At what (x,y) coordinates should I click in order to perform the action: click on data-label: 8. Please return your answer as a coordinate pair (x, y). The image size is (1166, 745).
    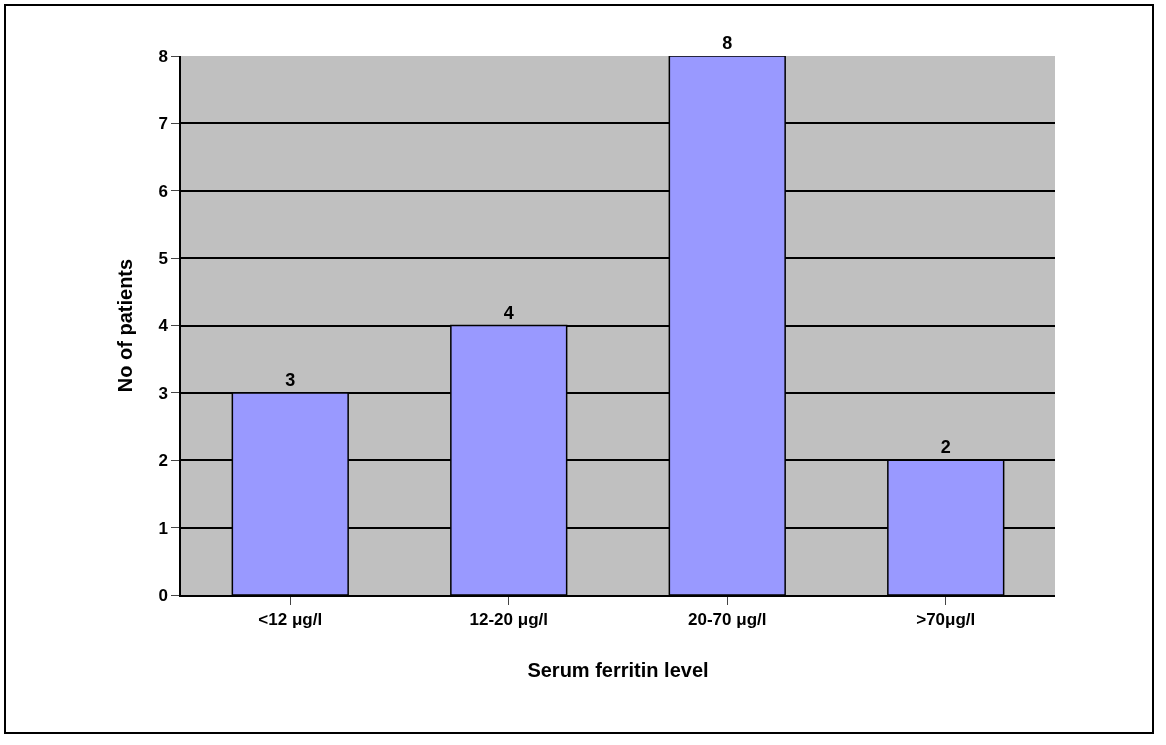
    Looking at the image, I should click on (727, 43).